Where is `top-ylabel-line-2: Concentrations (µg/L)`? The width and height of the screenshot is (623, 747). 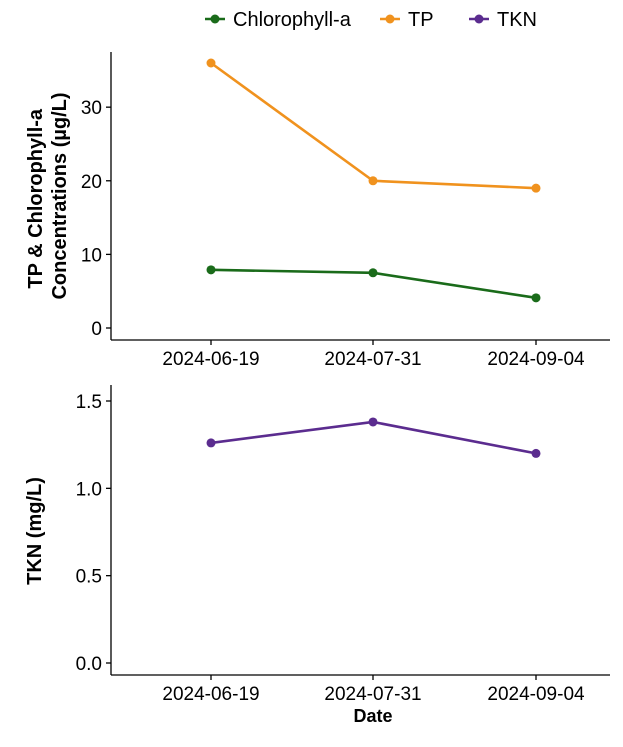
top-ylabel-line-2: Concentrations (µg/L) is located at coordinates (60, 195).